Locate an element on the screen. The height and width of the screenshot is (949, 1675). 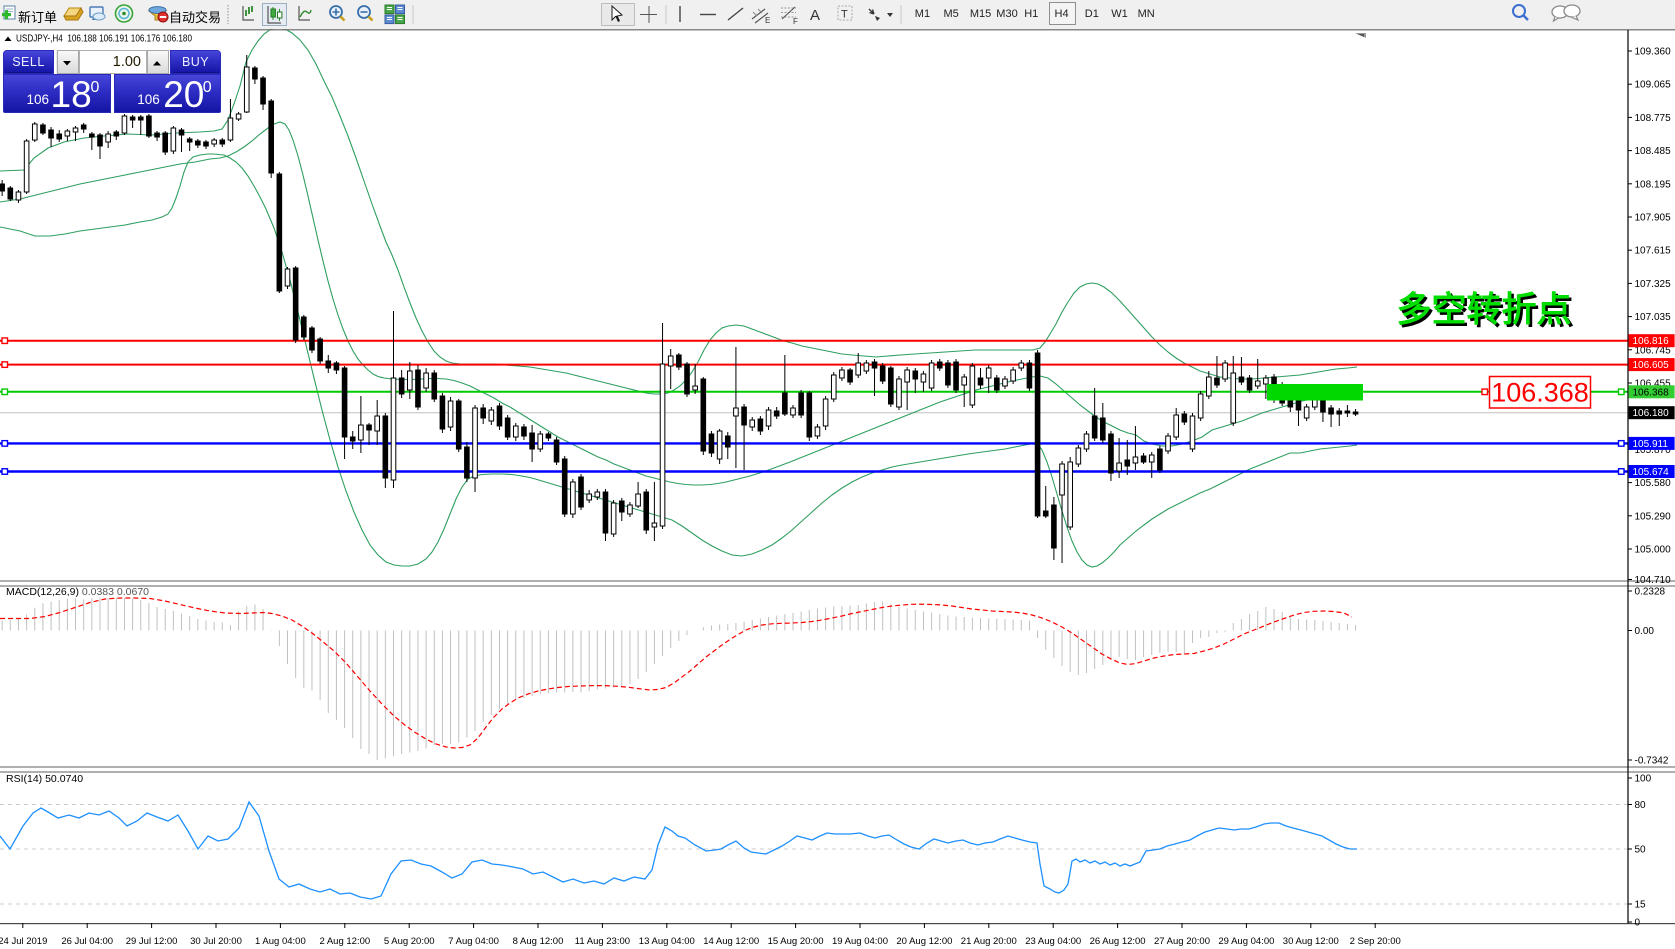
svg-text: 106.605 is located at coordinates (1651, 365).